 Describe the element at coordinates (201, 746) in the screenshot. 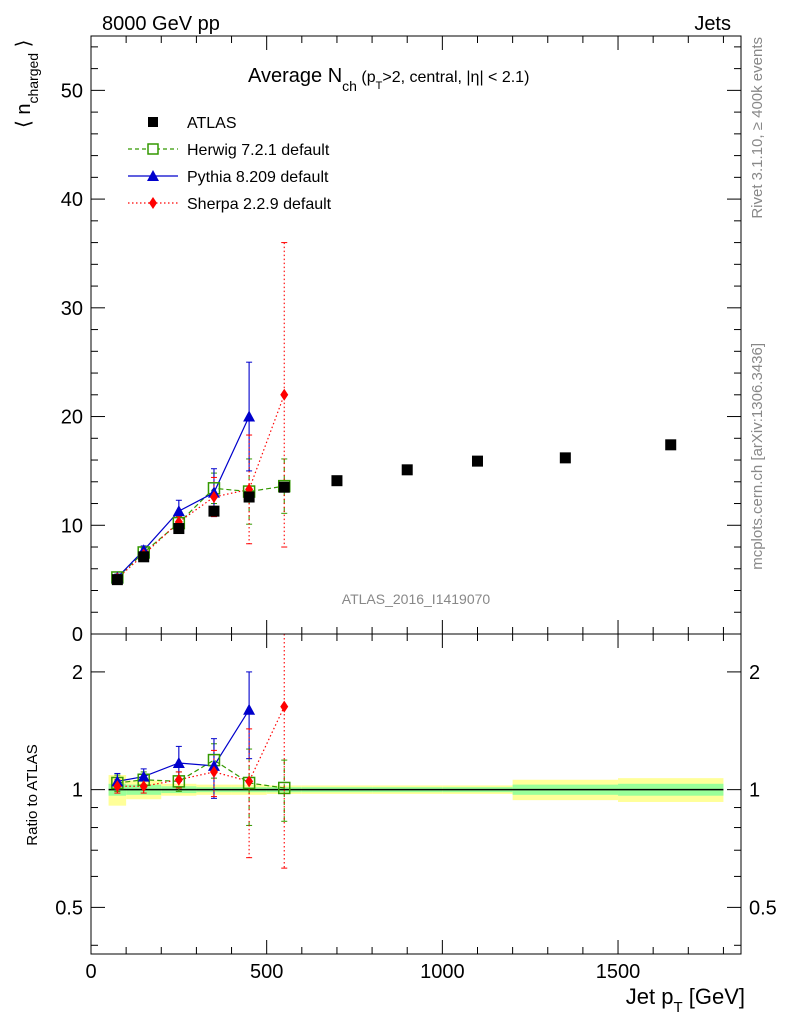

I see `ratio-sherpa-line` at that location.